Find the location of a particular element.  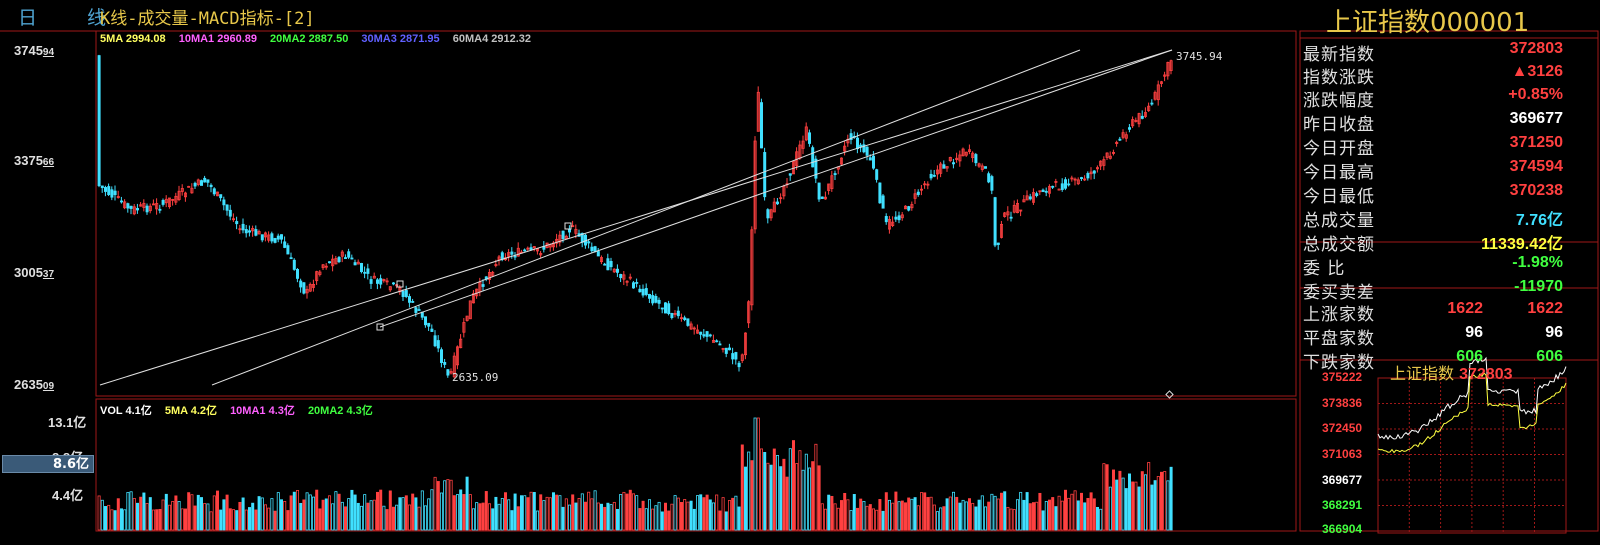

index-title: 上证指数000001 is located at coordinates (1428, 23).